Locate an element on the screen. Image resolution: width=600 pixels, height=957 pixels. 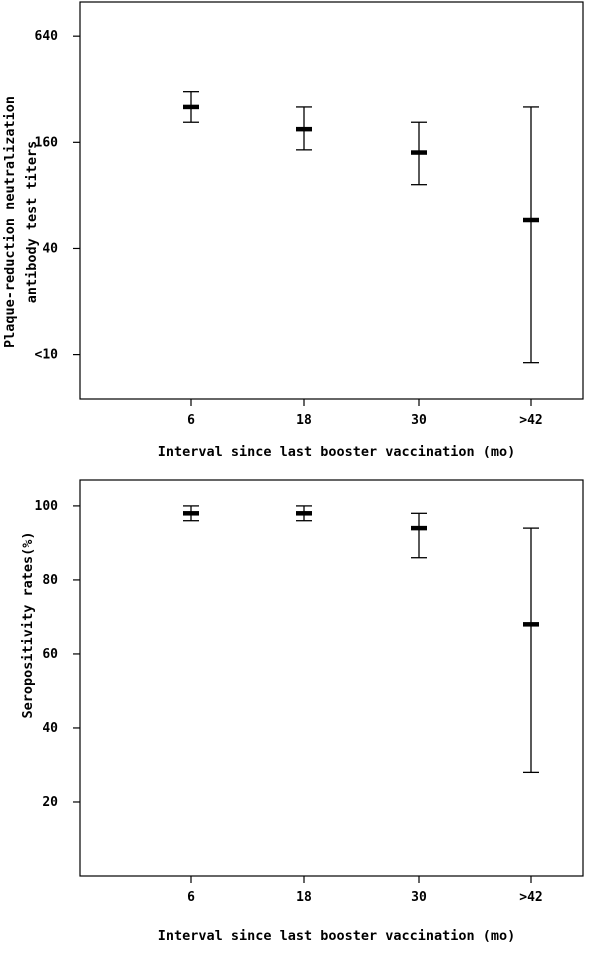
y-tick-label: 60 is located at coordinates (50, 654).